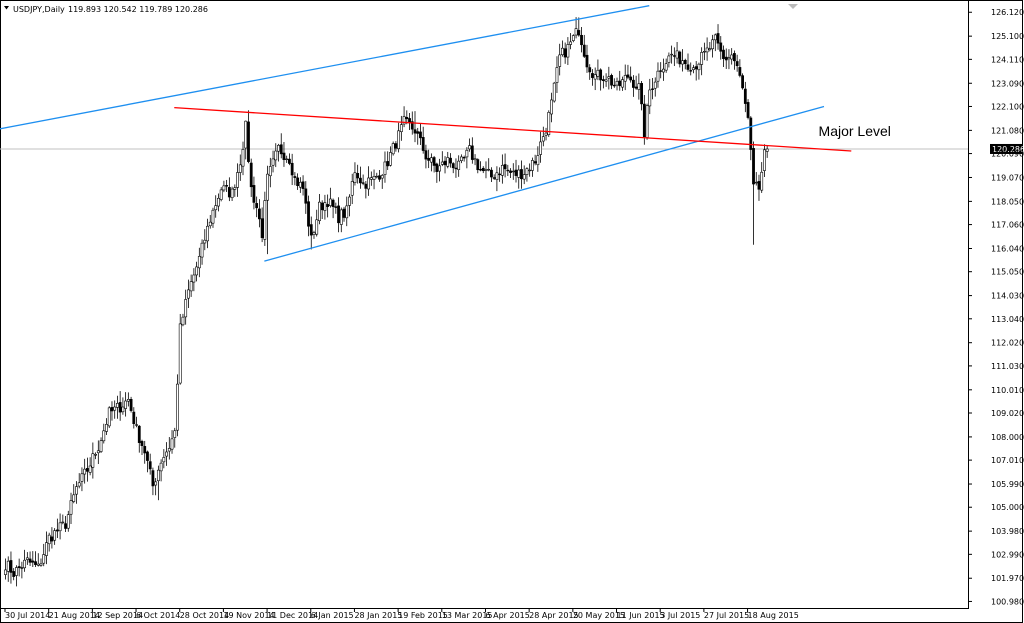  I want to click on y-tick-label: 123.090, so click(1007, 83).